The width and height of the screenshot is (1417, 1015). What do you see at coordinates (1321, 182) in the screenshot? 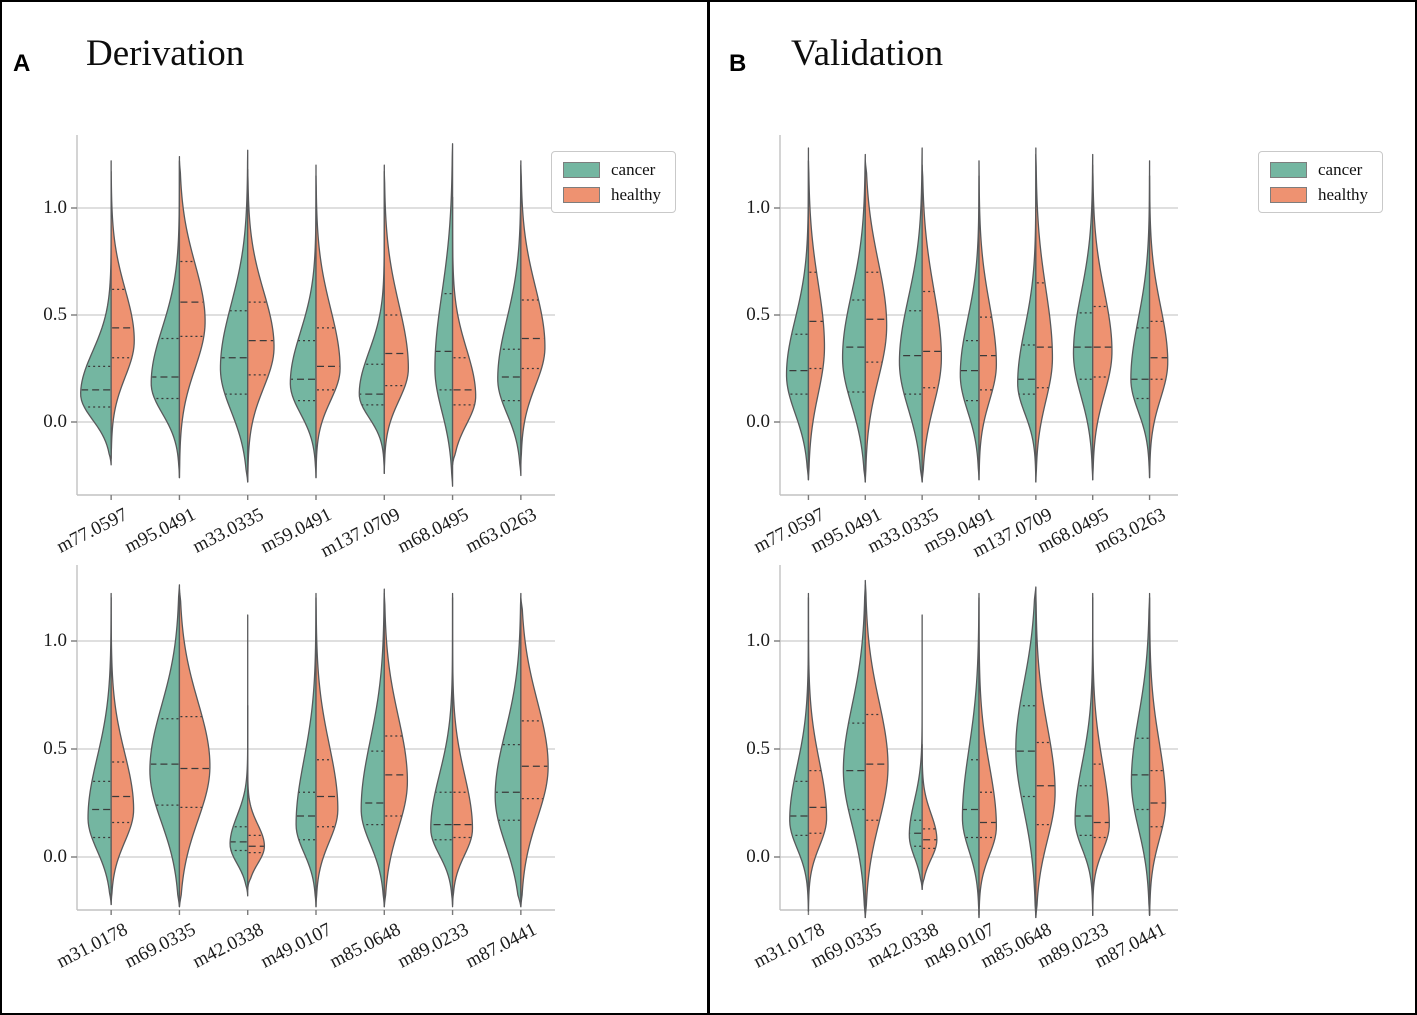
I see `legend-validation: cancer healthy` at bounding box center [1321, 182].